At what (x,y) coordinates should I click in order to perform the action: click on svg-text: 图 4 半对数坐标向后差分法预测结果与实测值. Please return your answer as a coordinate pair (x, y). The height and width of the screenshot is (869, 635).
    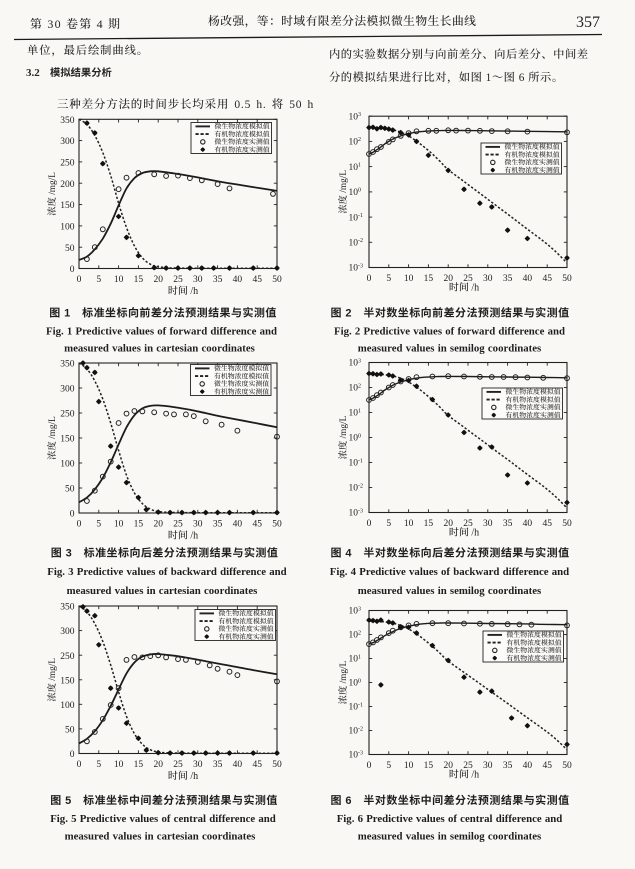
    Looking at the image, I should click on (449, 553).